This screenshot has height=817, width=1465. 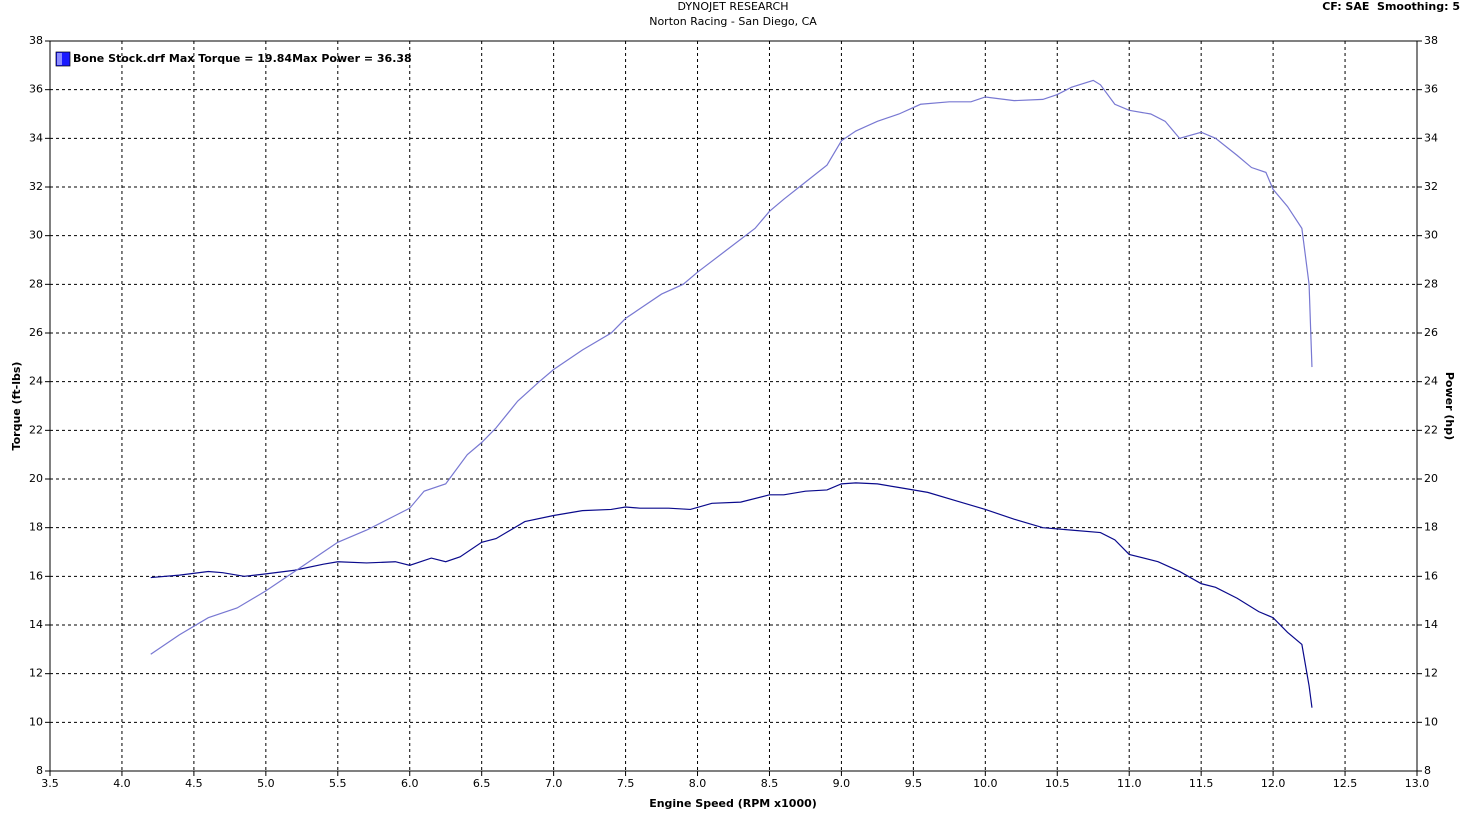 What do you see at coordinates (1345, 783) in the screenshot?
I see `x-tick-label: 12.5` at bounding box center [1345, 783].